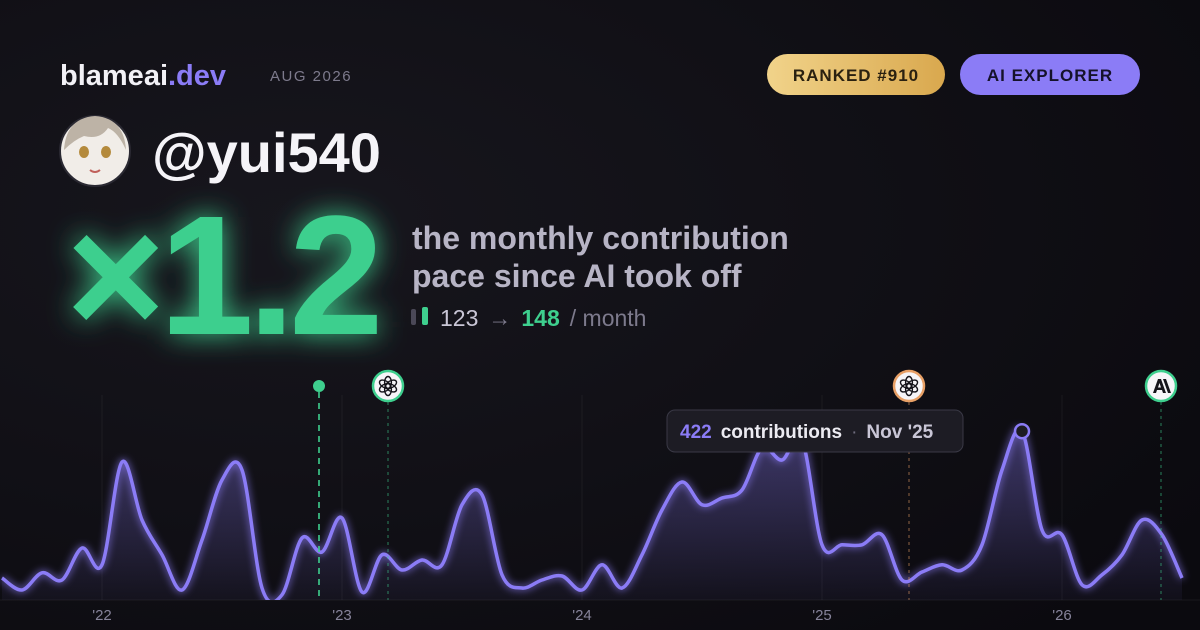 This screenshot has width=1200, height=630. Describe the element at coordinates (696, 432) in the screenshot. I see `tooltip-value: 422` at that location.